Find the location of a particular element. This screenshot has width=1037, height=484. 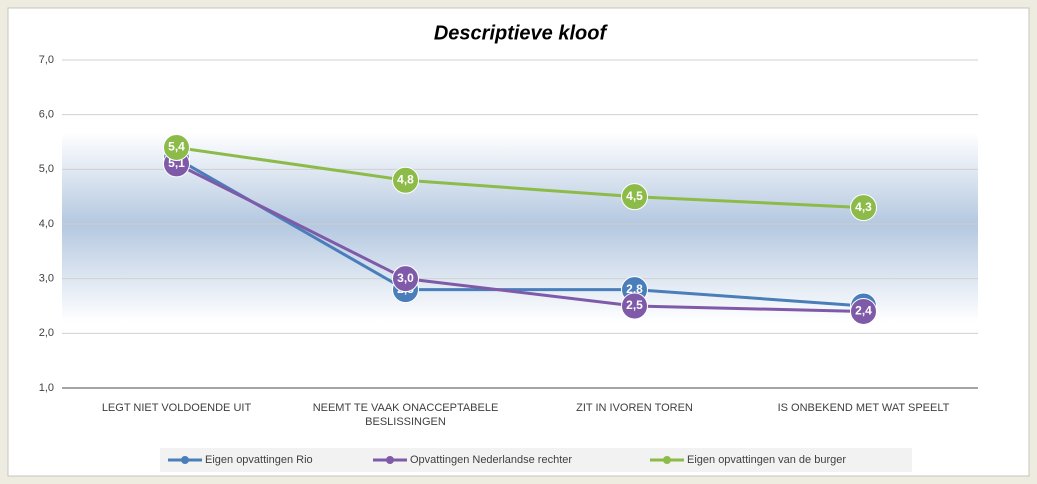

legend is located at coordinates (536, 460).